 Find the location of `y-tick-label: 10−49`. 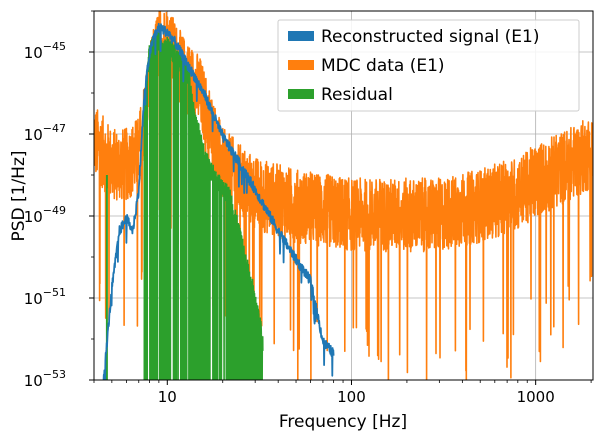

y-tick-label: 10−49 is located at coordinates (45, 215).